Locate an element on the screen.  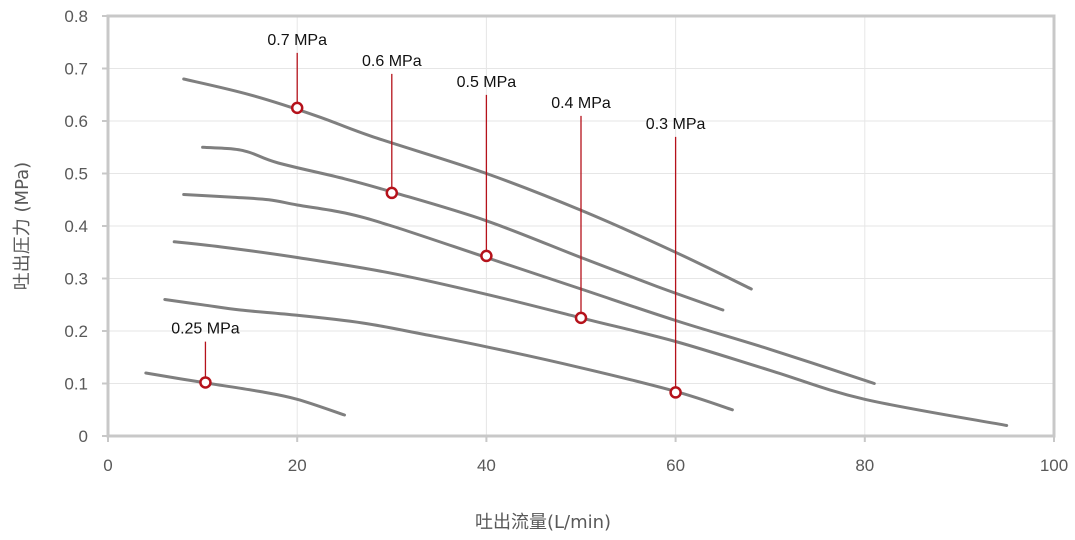
y-tick-label: 0.6 is located at coordinates (76, 121).